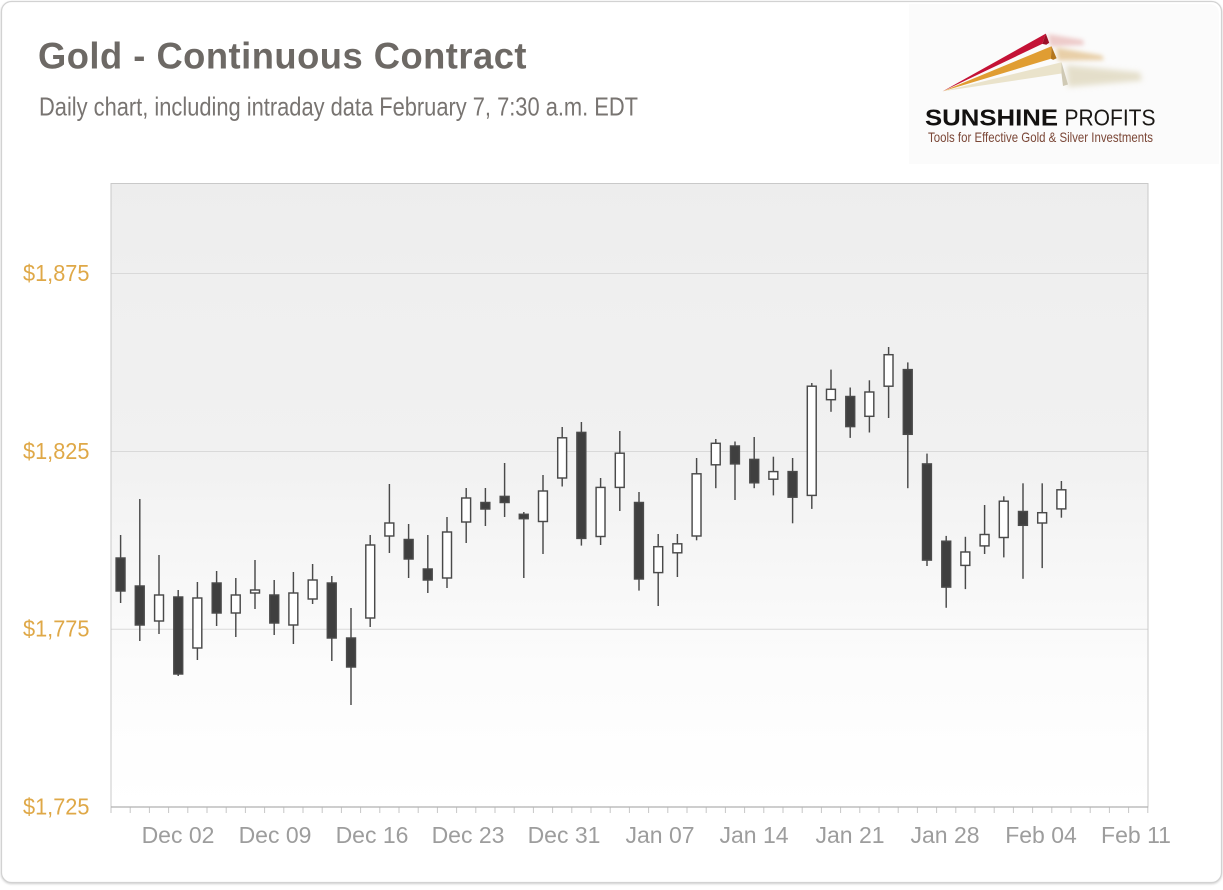 This screenshot has width=1223, height=890. I want to click on svg-text: Dec 09, so click(275, 835).